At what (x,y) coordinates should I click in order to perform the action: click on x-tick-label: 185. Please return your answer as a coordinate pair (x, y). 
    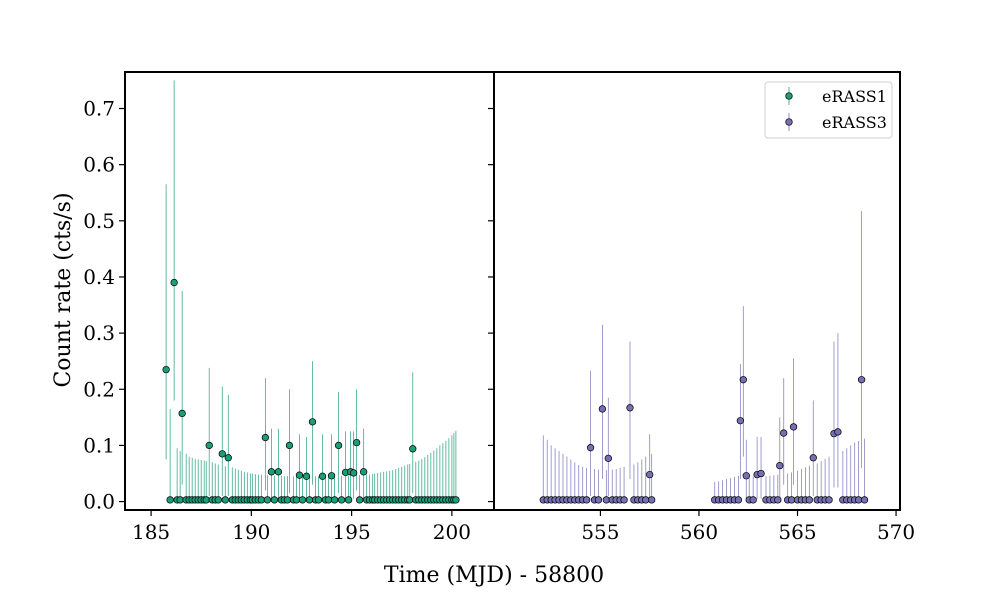
    Looking at the image, I should click on (151, 532).